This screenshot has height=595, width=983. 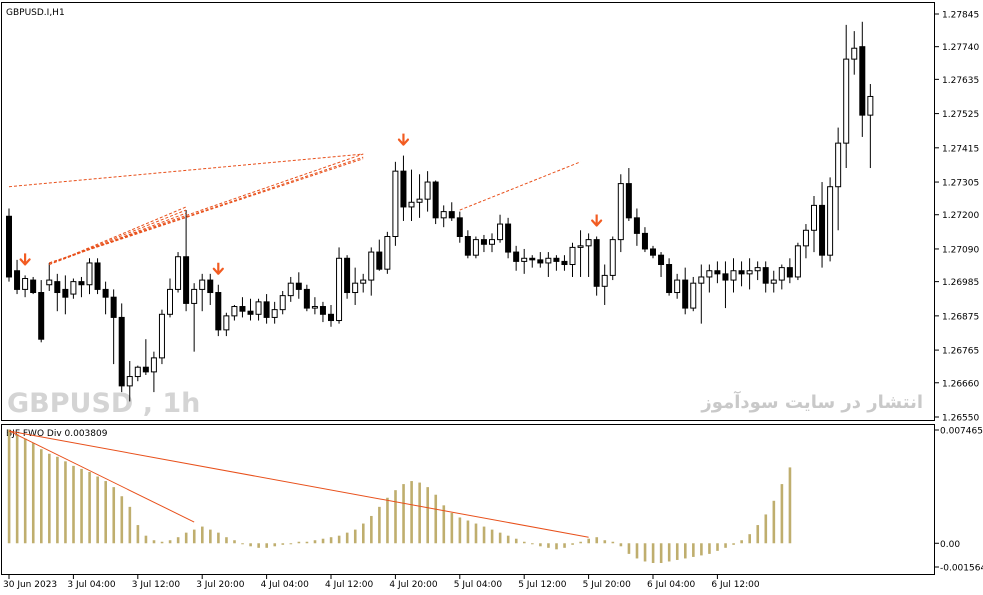 What do you see at coordinates (478, 585) in the screenshot?
I see `time-tick-label: 5 Jul 04:00` at bounding box center [478, 585].